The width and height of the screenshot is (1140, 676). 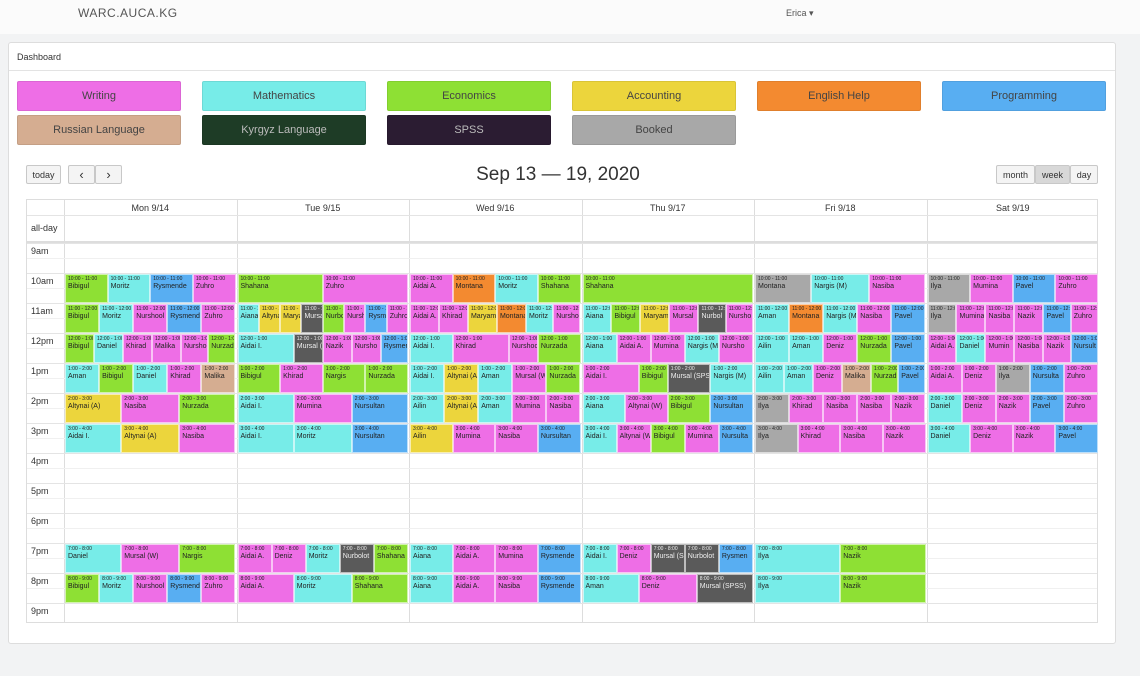 What do you see at coordinates (431, 588) in the screenshot?
I see `calendar-event: 8:00 - 9:00 Aiana` at bounding box center [431, 588].